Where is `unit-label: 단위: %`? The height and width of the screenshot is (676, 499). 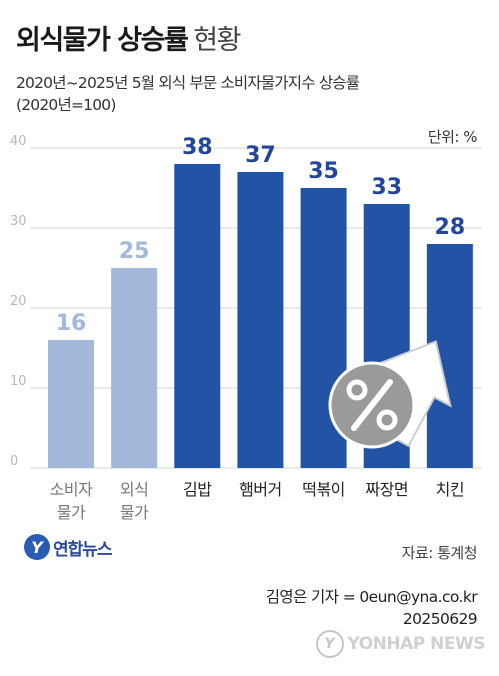
unit-label: 단위: % is located at coordinates (452, 137).